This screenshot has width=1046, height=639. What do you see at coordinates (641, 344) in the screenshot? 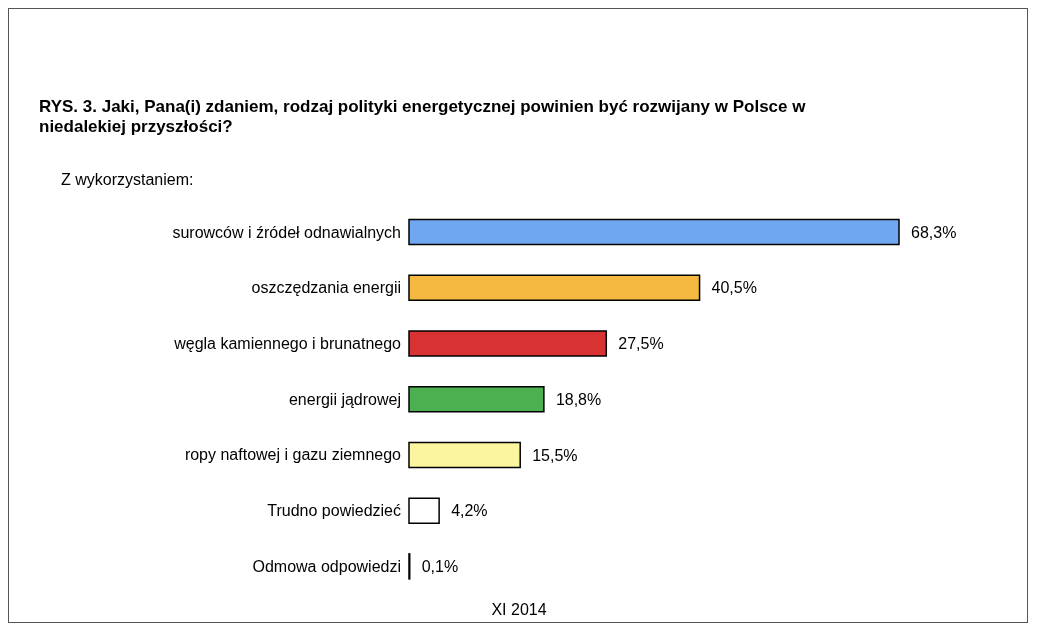
I see `data-label: 27,5%` at bounding box center [641, 344].